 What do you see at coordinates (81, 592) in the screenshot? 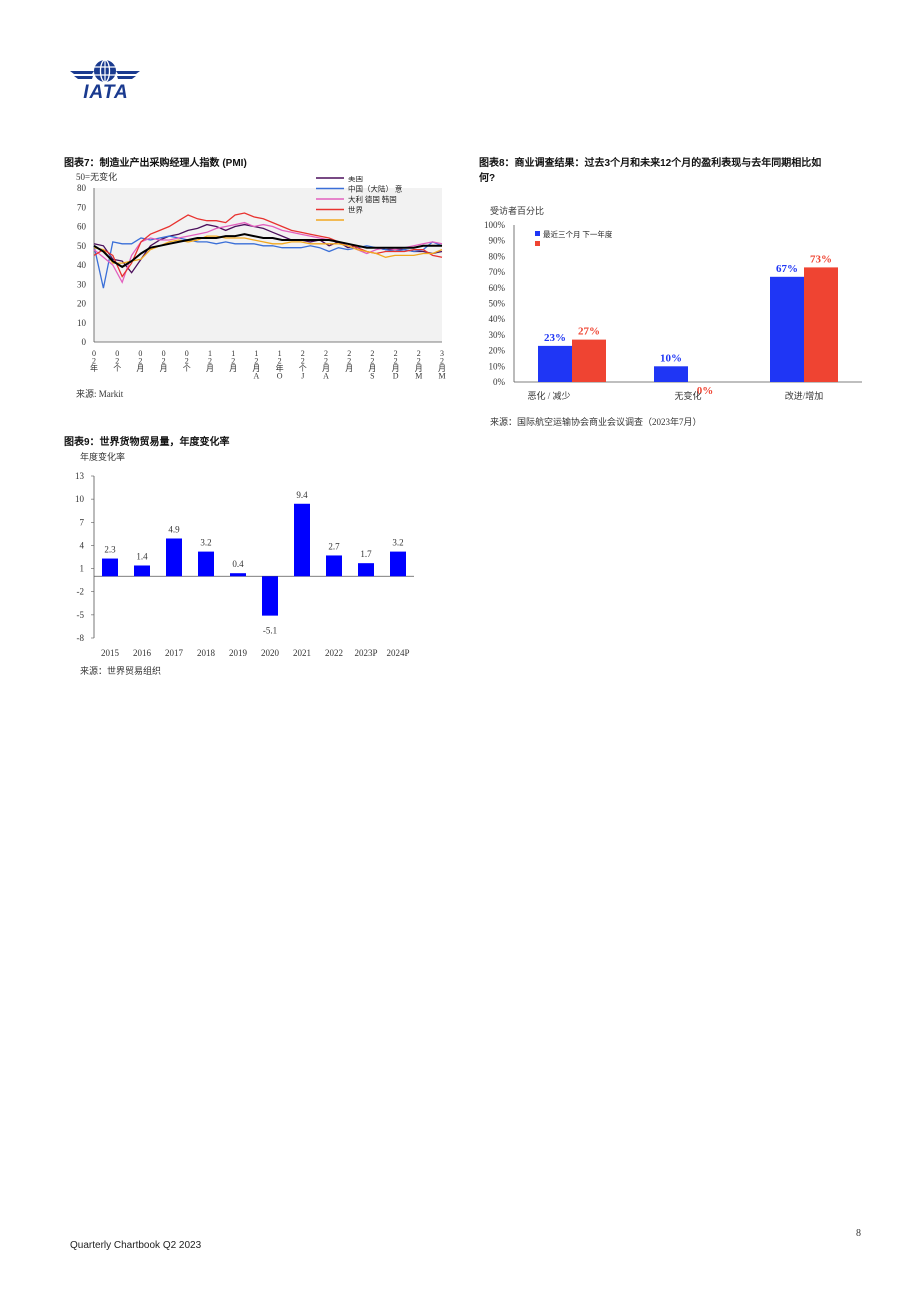
I see `y-tick-label: -2` at bounding box center [81, 592].